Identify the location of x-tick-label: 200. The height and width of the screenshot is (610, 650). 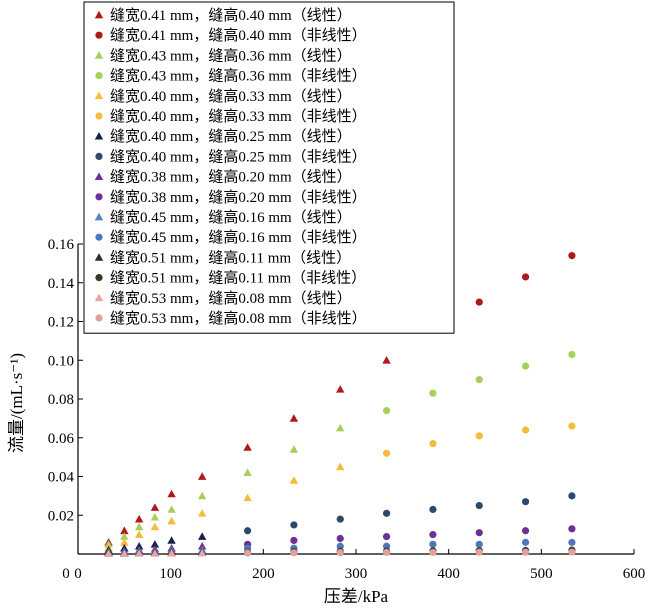
(263, 574).